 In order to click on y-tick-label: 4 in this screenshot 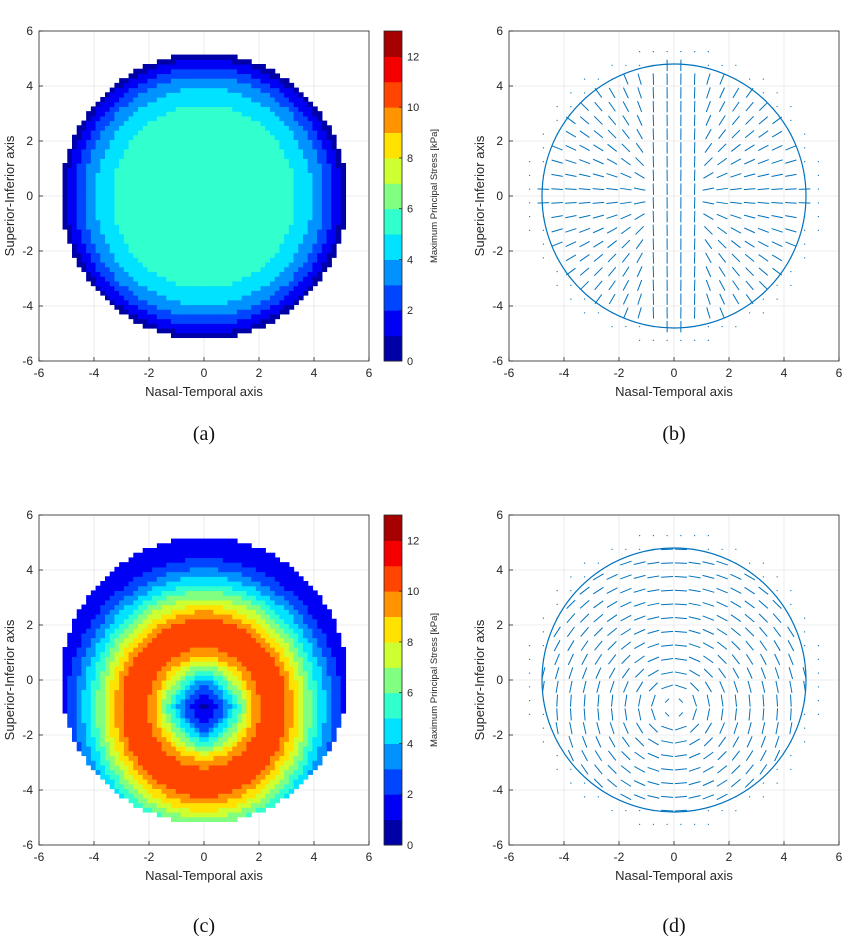, I will do `click(29, 86)`.